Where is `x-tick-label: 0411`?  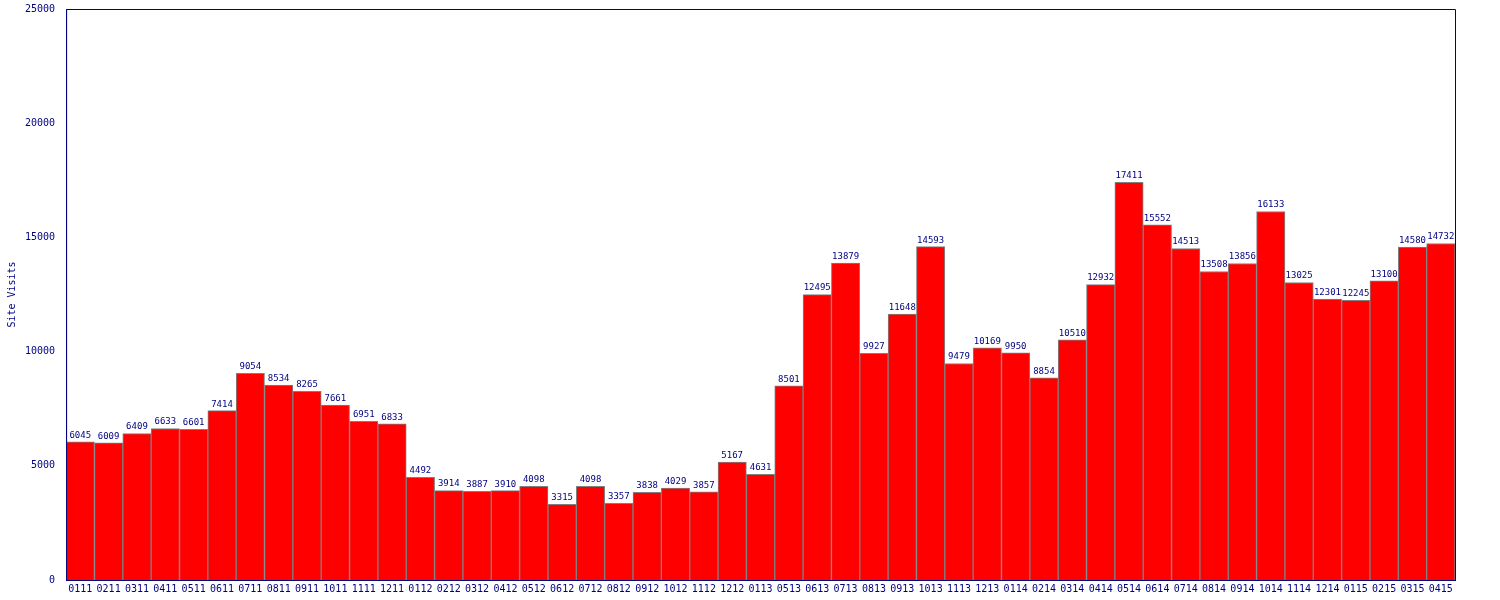 x-tick-label: 0411 is located at coordinates (165, 588).